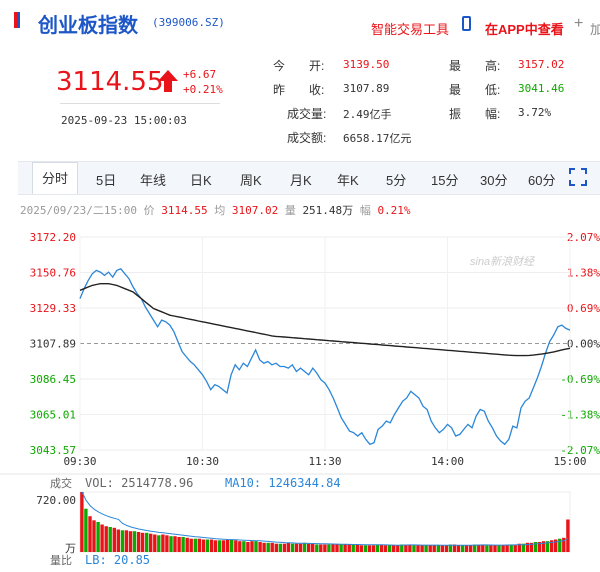 The height and width of the screenshot is (572, 600). What do you see at coordinates (307, 114) in the screenshot?
I see `volume-label: 成交量:` at bounding box center [307, 114].